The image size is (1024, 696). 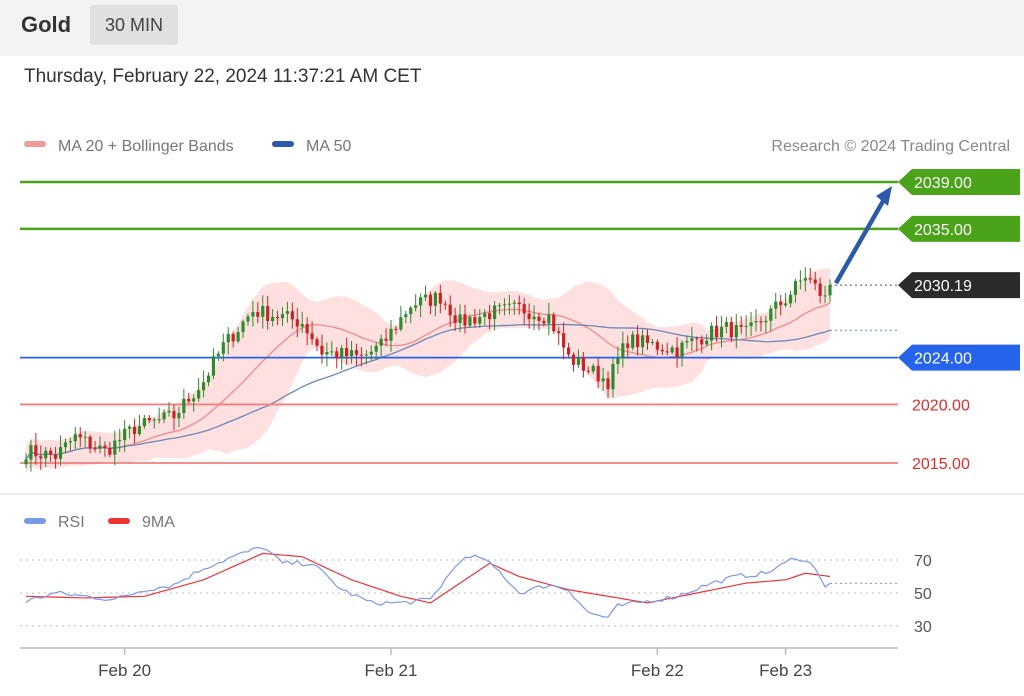 What do you see at coordinates (134, 25) in the screenshot?
I see `timeframe-button: 30 MIN` at bounding box center [134, 25].